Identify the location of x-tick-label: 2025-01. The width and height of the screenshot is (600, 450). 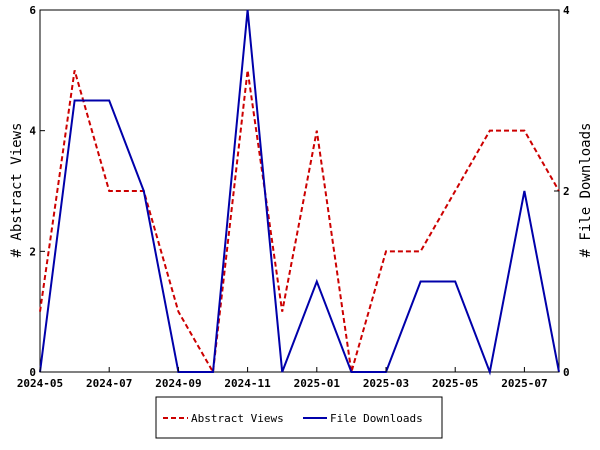
(317, 383).